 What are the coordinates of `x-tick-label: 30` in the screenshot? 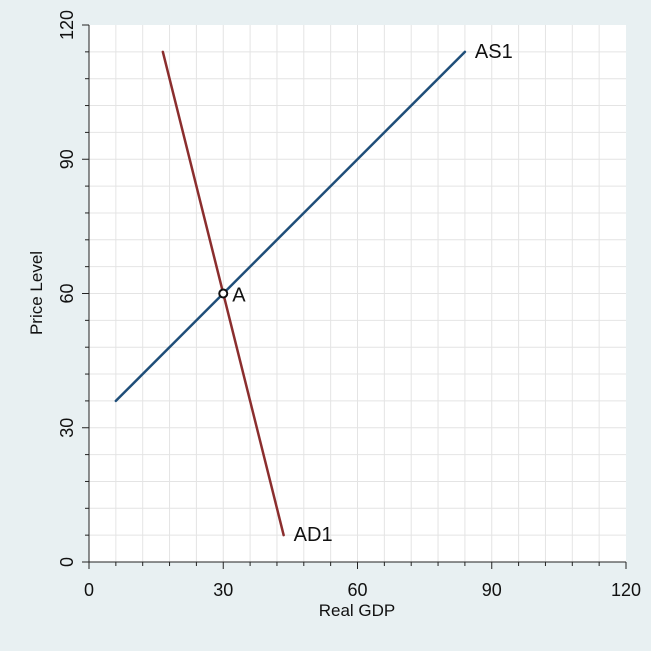 It's located at (223, 590).